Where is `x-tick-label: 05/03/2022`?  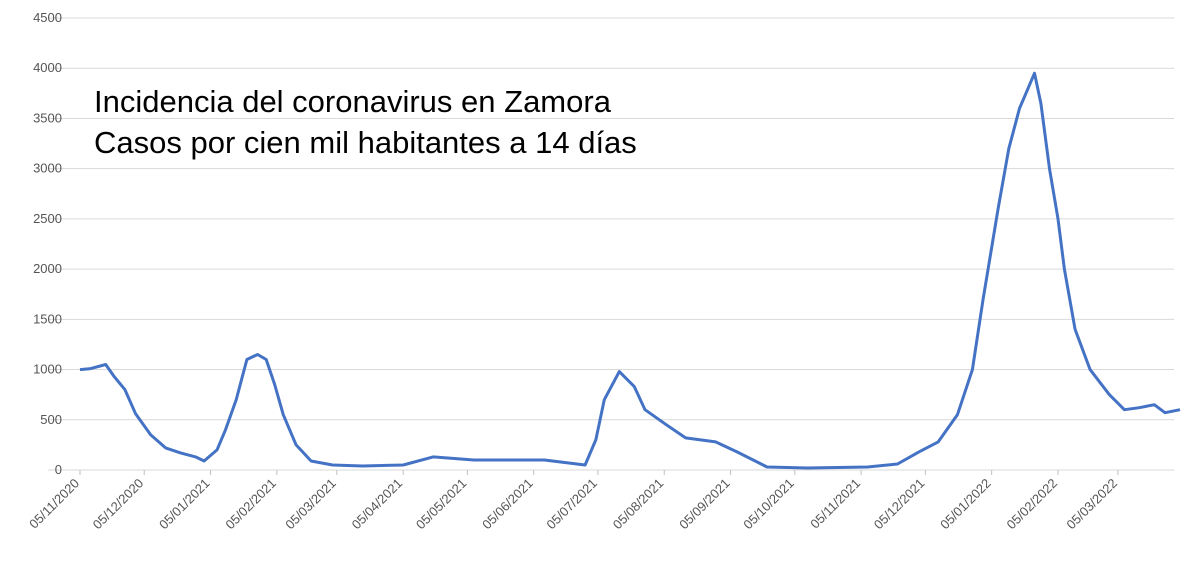 x-tick-label: 05/03/2022 is located at coordinates (1091, 504).